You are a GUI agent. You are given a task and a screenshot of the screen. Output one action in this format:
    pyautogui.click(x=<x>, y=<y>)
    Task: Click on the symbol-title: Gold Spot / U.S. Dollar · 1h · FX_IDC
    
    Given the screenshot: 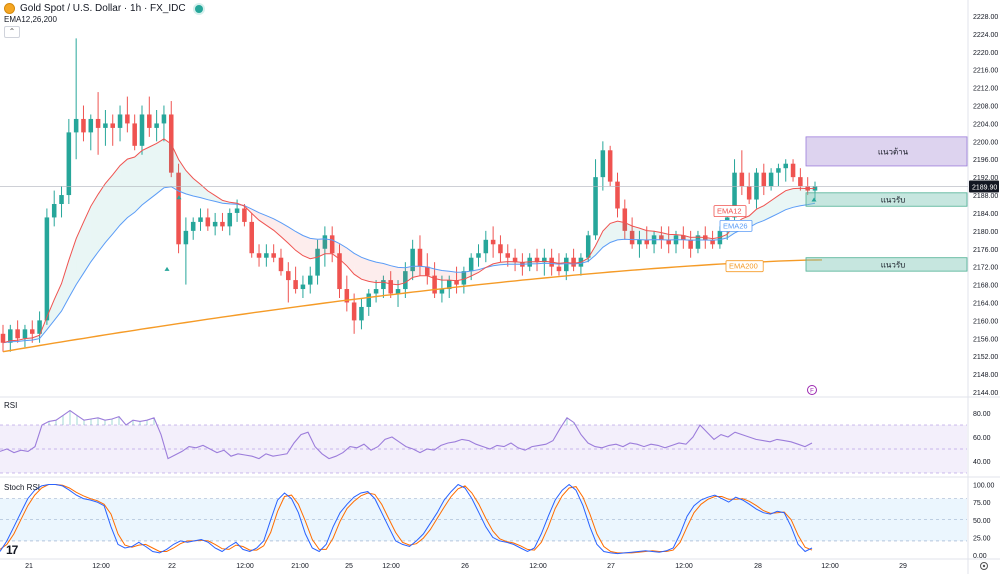 What is the action you would take?
    pyautogui.click(x=103, y=8)
    